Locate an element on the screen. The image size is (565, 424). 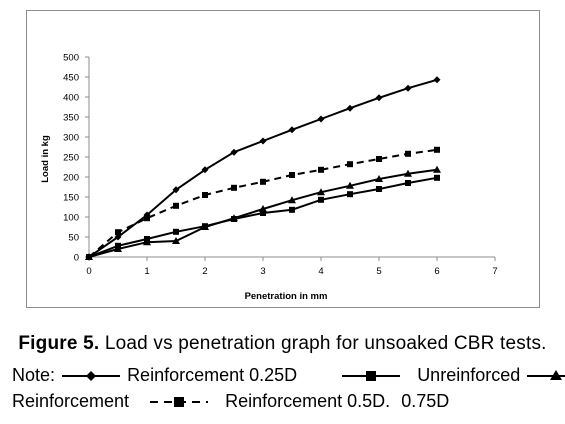
y-tick-label: 450 is located at coordinates (71, 78).